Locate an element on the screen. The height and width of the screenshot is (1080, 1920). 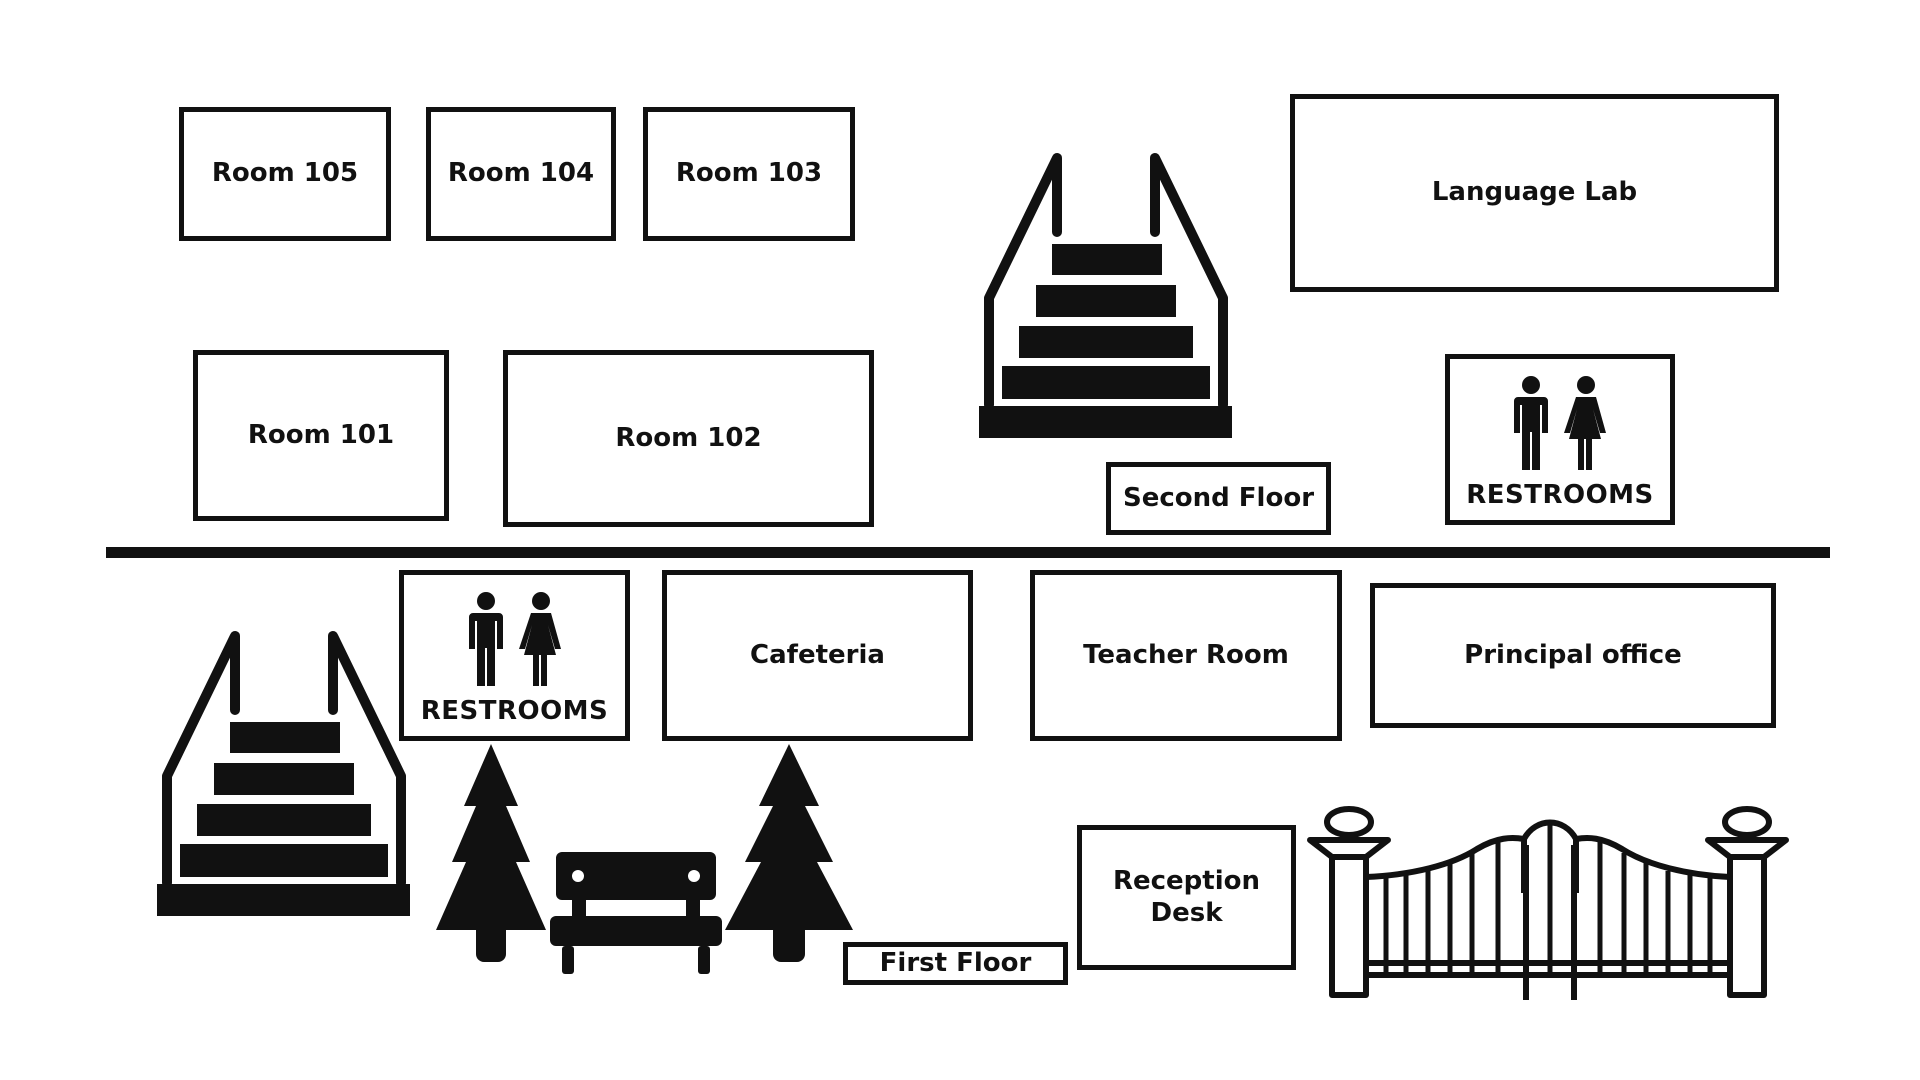
restrooms-second-floor: RESTROOMS is located at coordinates (1560, 439).